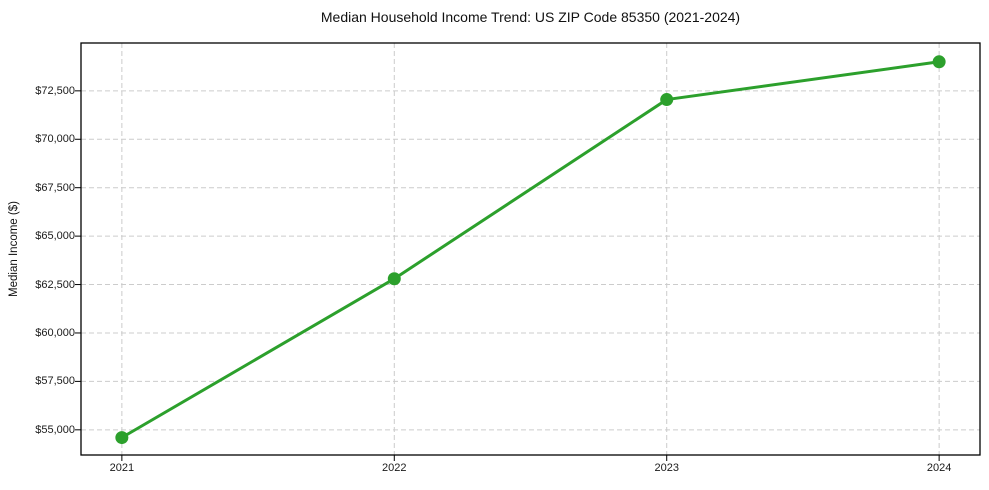 This screenshot has width=989, height=490. What do you see at coordinates (55, 332) in the screenshot?
I see `y-tick-label: $60,000` at bounding box center [55, 332].